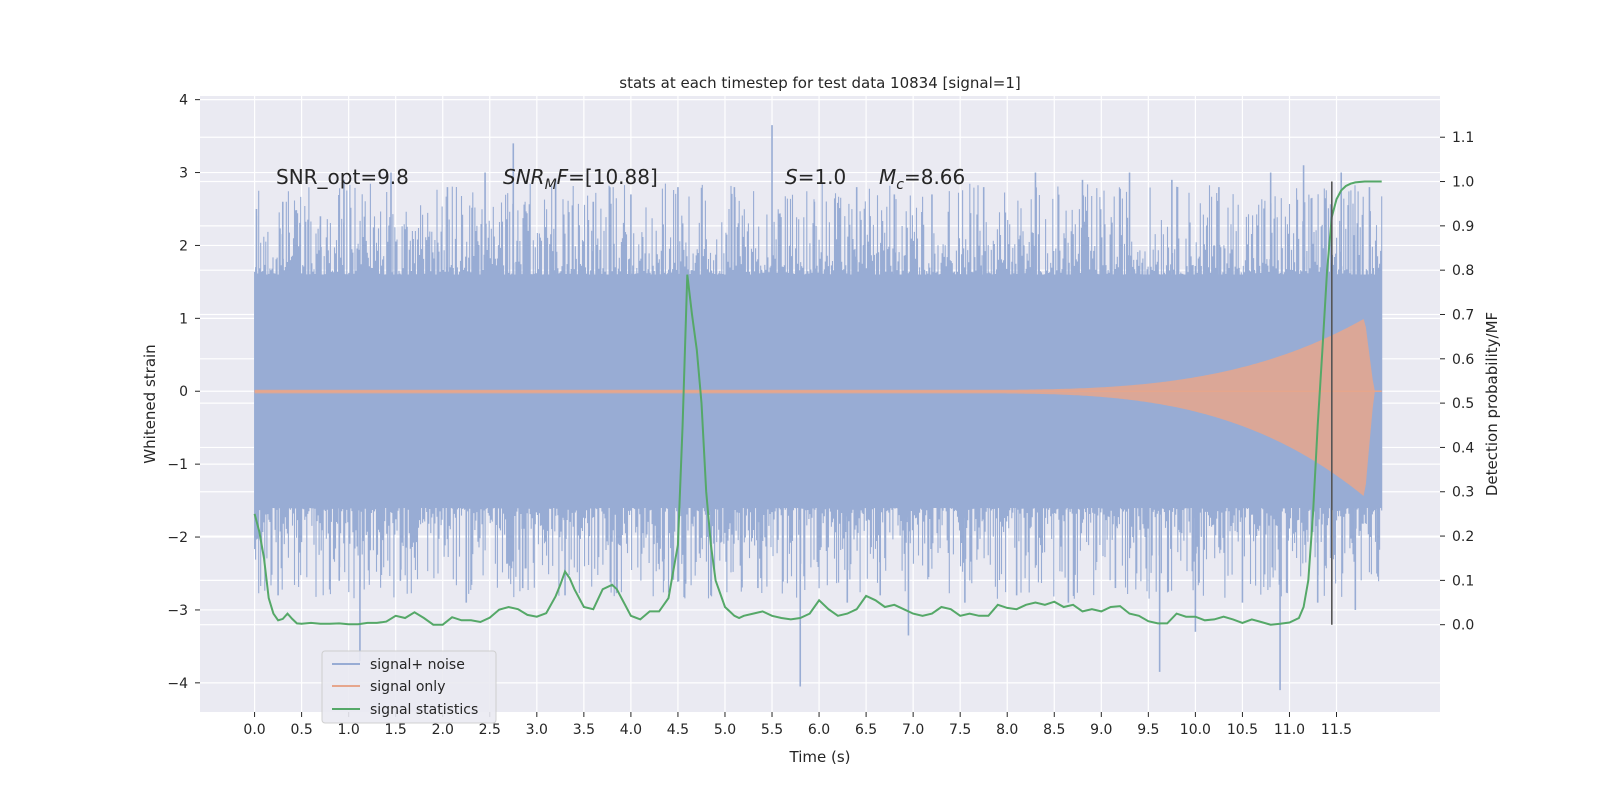 The height and width of the screenshot is (800, 1600). I want to click on x-tick-label-2: 1.0, so click(349, 730).